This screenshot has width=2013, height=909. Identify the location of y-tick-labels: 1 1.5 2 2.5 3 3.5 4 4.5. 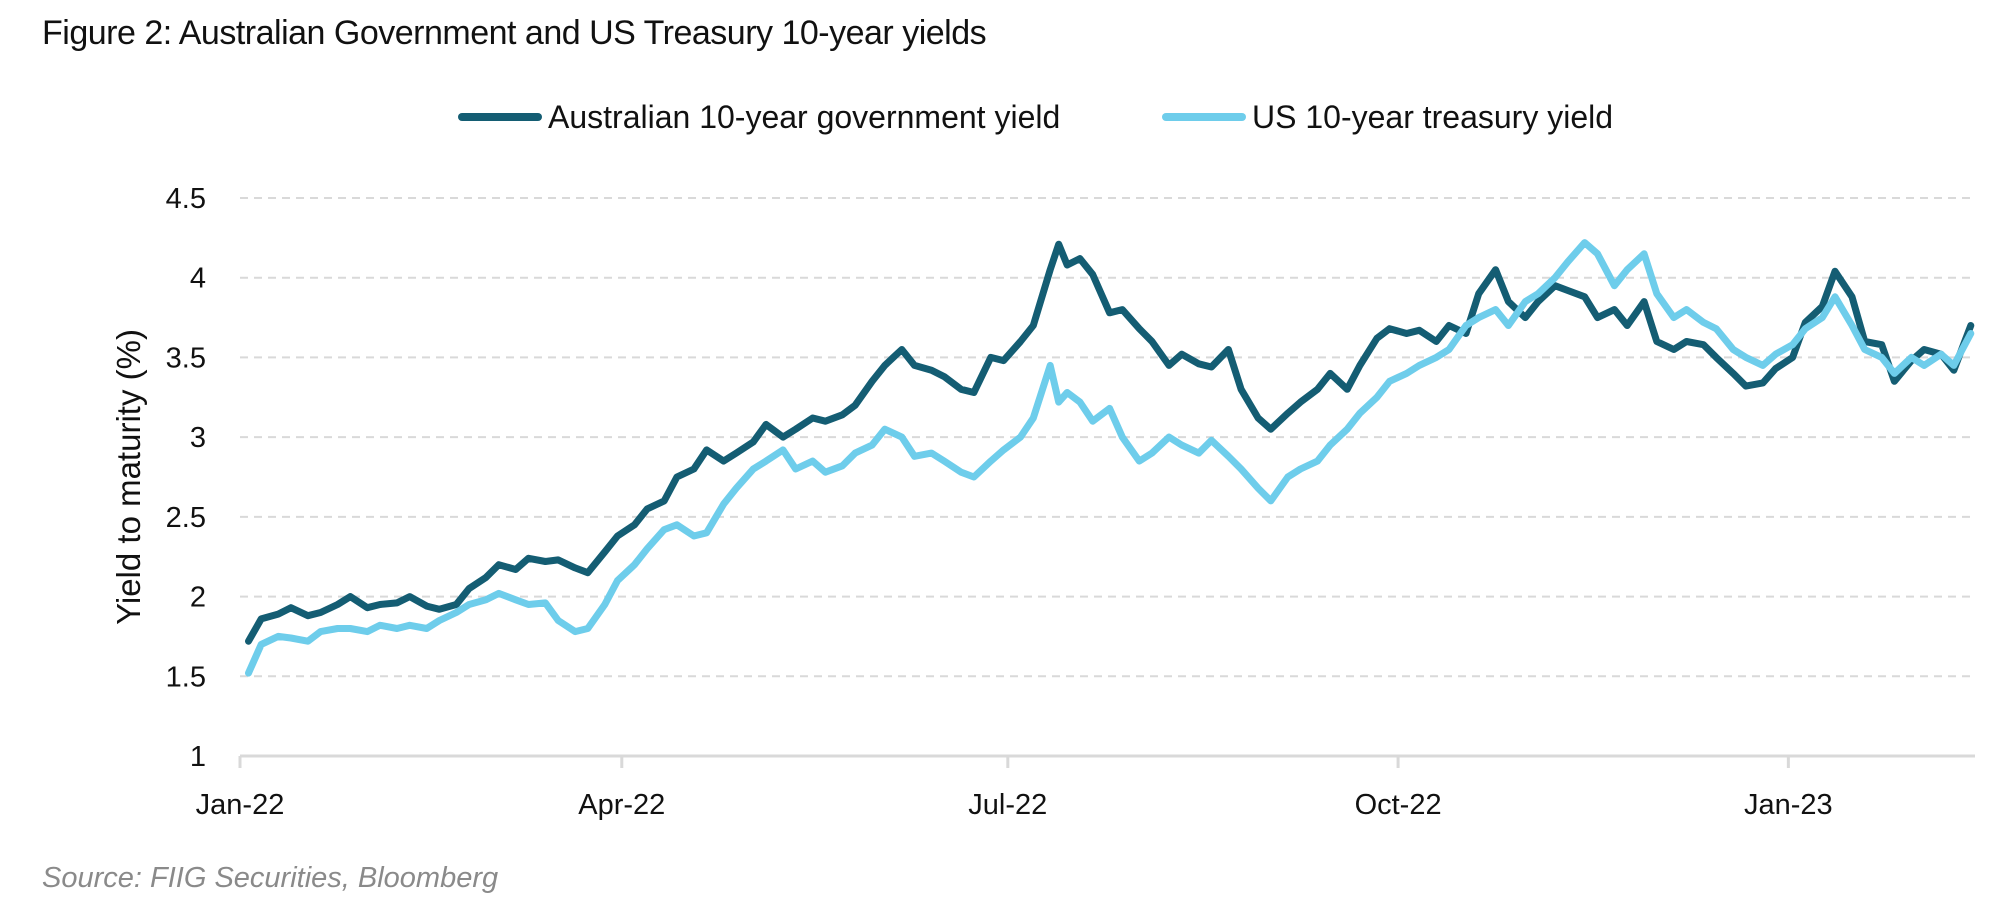
(186, 478).